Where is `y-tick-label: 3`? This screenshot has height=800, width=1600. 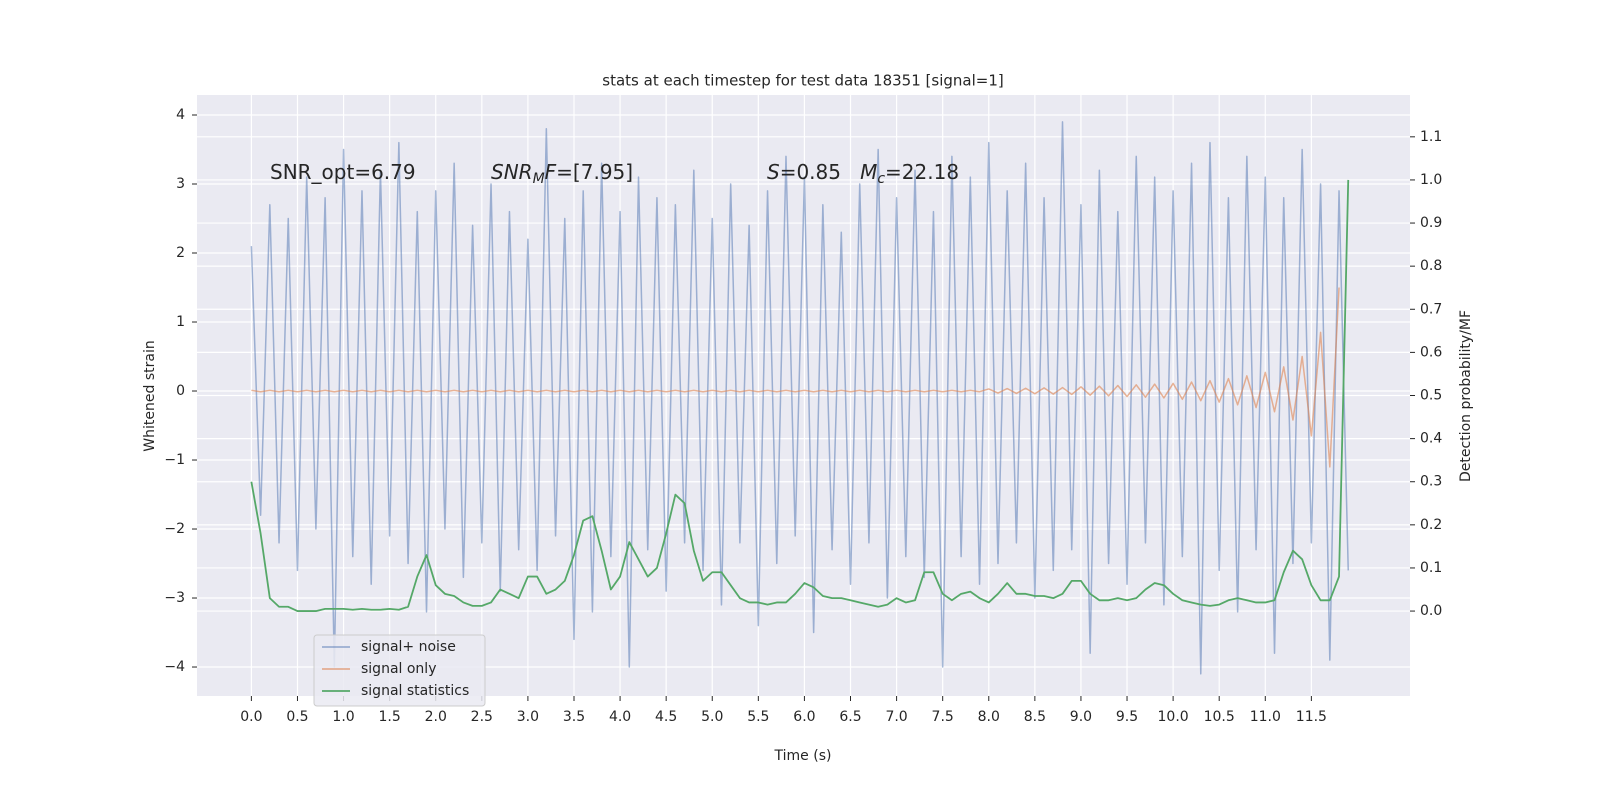 y-tick-label: 3 is located at coordinates (180, 184).